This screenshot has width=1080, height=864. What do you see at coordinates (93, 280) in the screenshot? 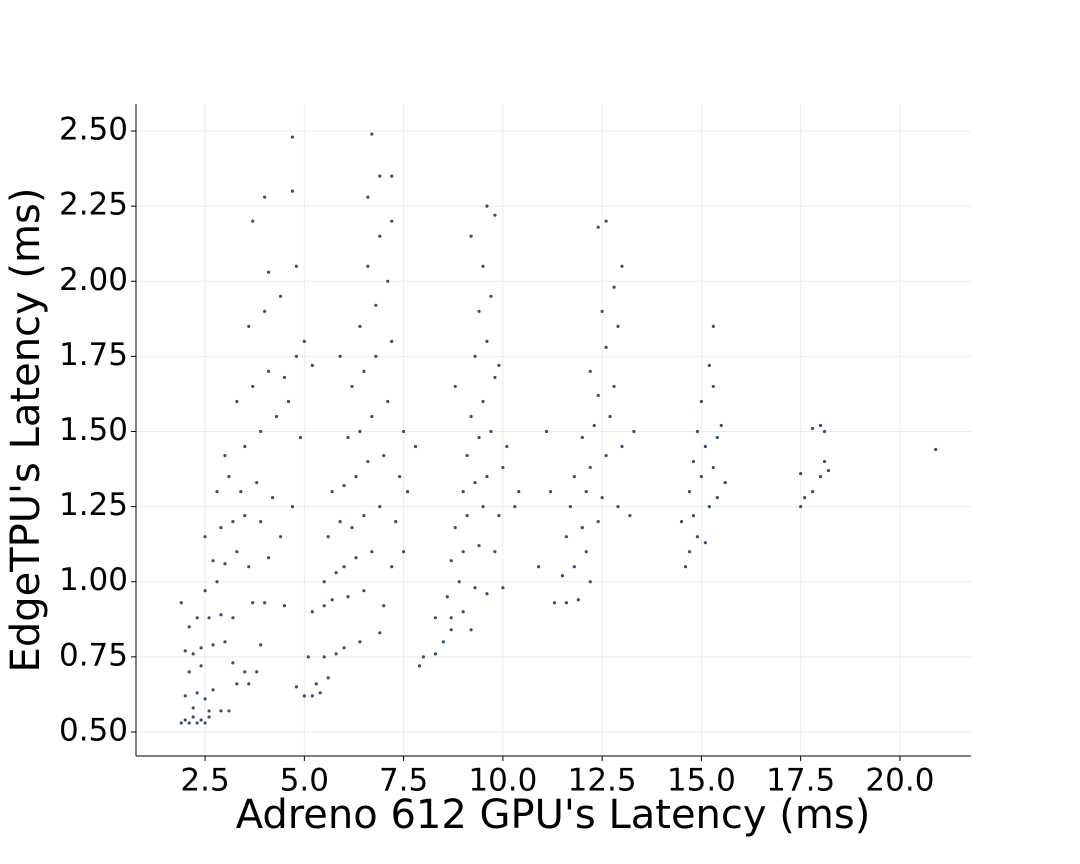
I see `y-tick-label: 2.00` at bounding box center [93, 280].